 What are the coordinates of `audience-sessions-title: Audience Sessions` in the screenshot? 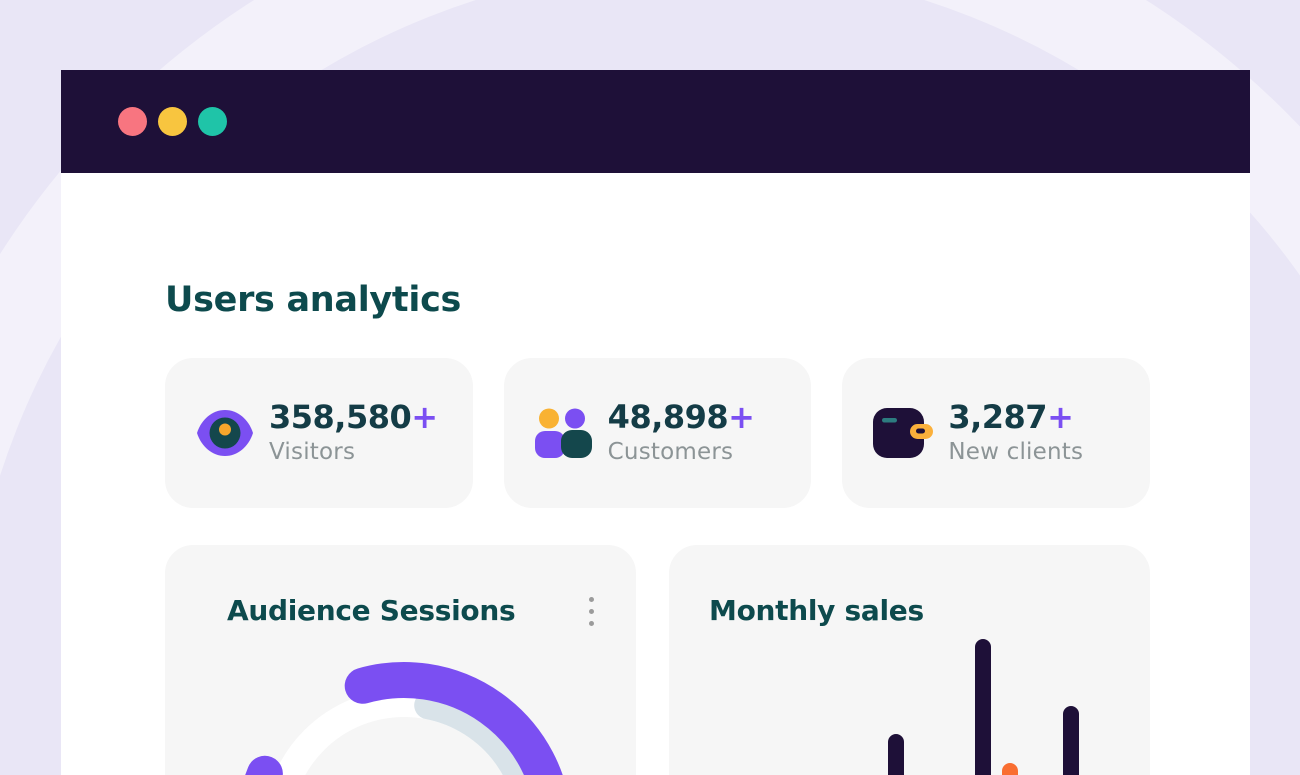 It's located at (371, 610).